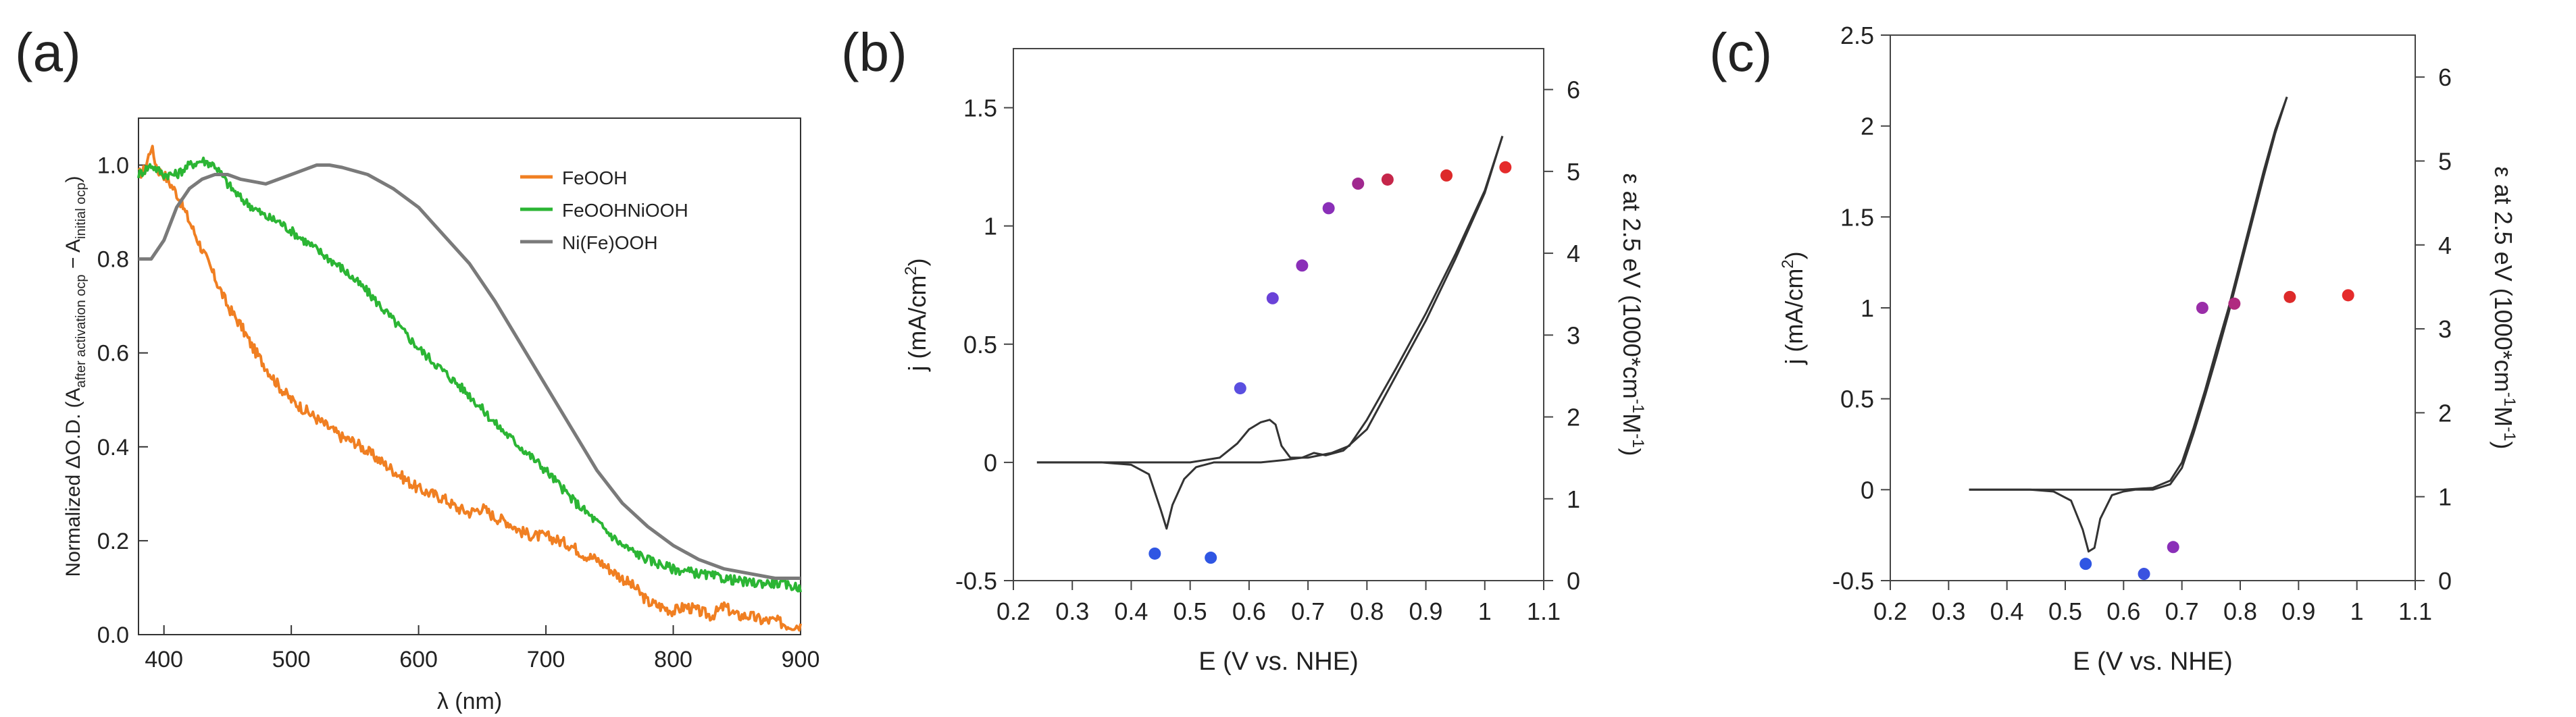 This screenshot has width=2576, height=717. I want to click on y-tick-label: 0.6, so click(113, 354).